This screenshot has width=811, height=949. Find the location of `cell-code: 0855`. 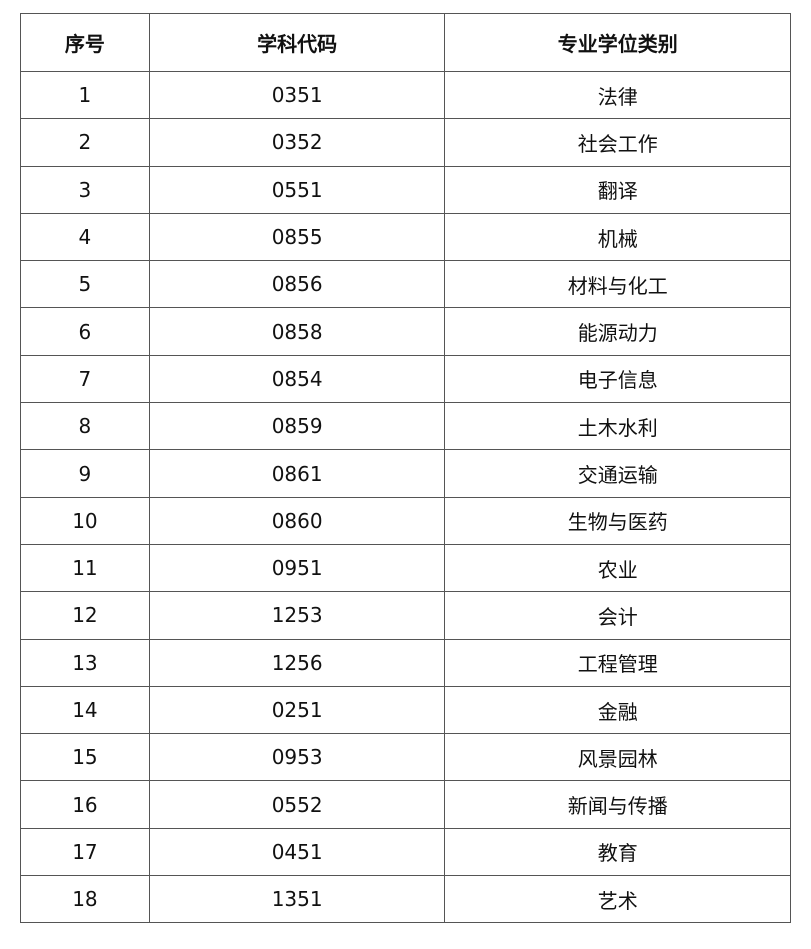

cell-code: 0855 is located at coordinates (297, 237).